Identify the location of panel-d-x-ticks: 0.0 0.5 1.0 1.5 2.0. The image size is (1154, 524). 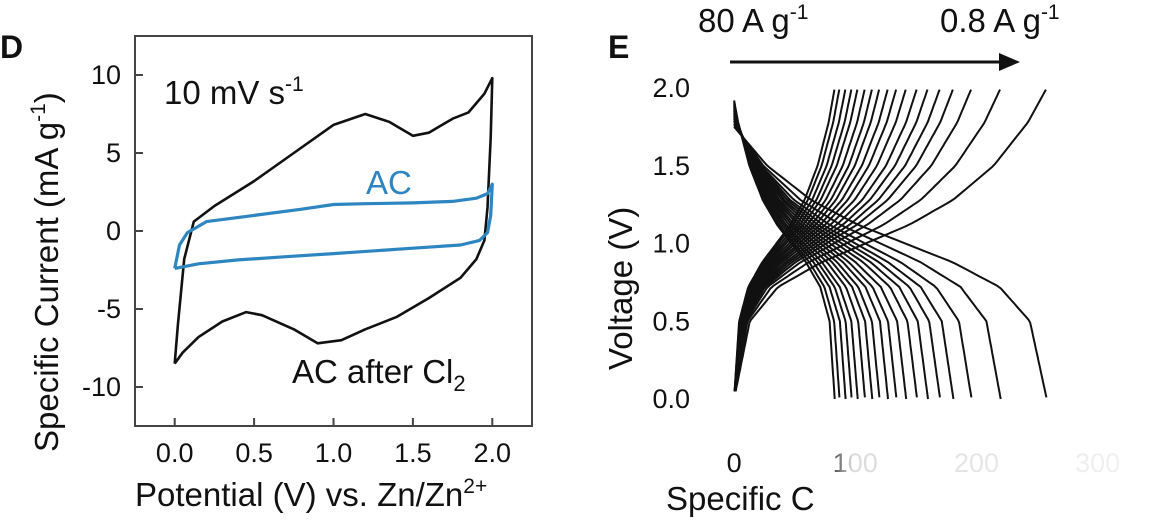
(333, 443).